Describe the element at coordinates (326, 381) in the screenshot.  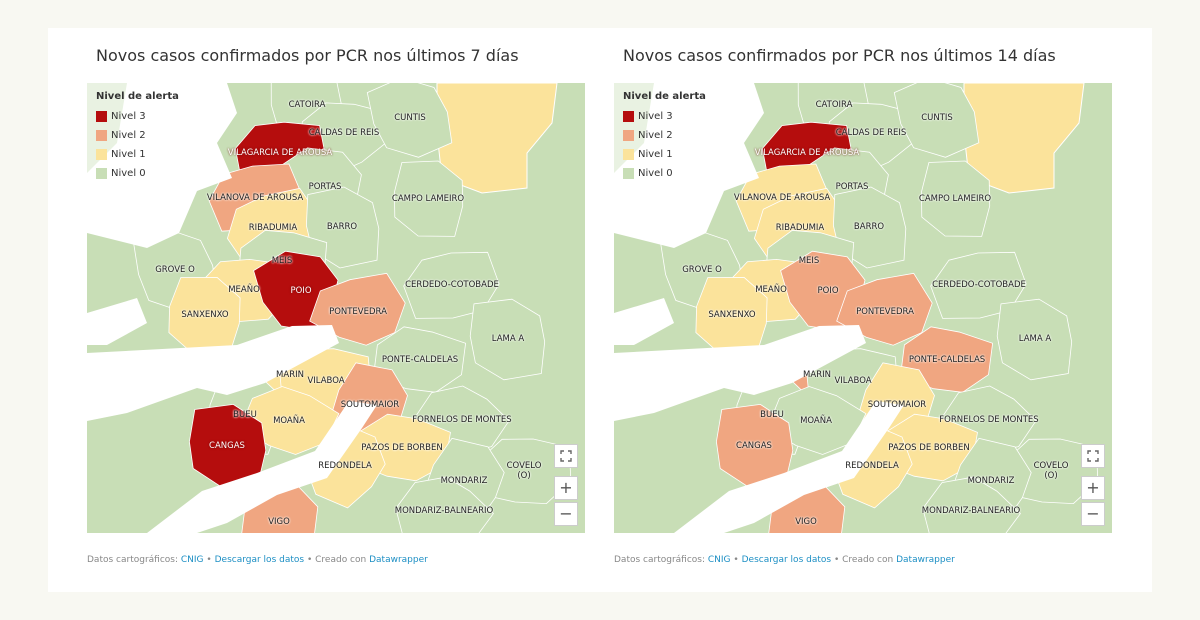
I see `place-label: VILABOA` at that location.